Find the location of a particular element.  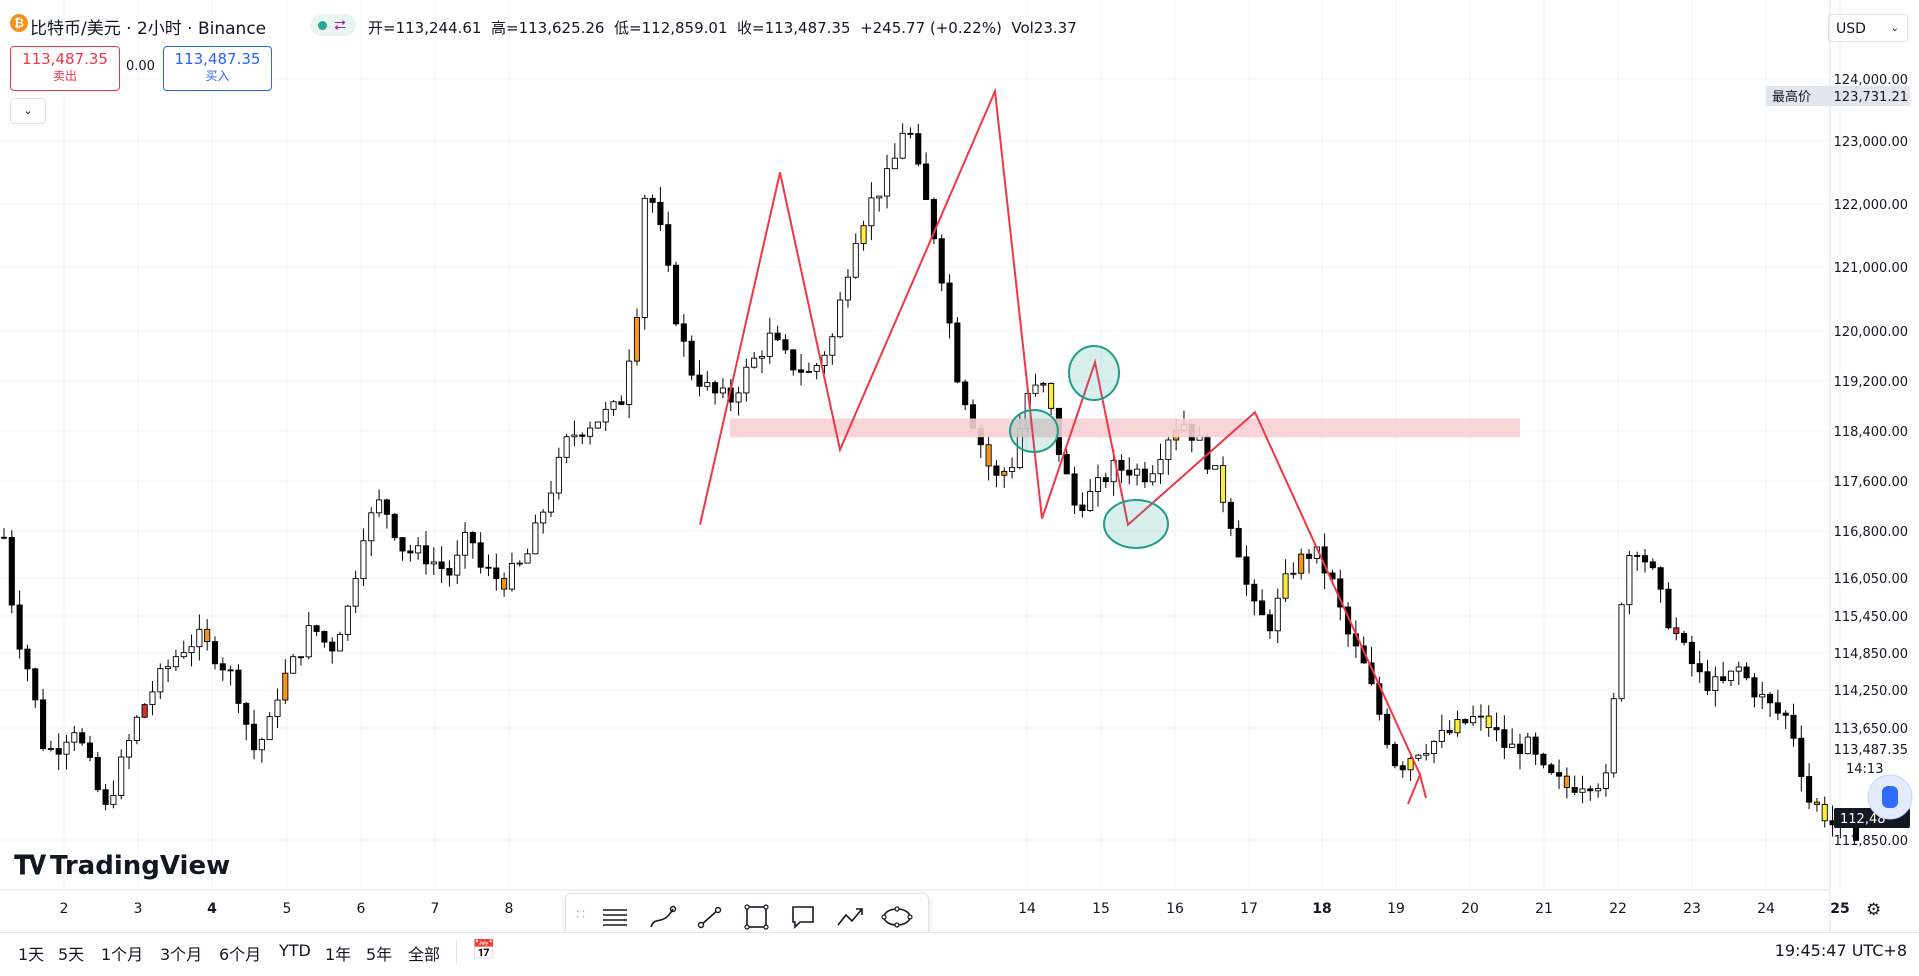

horizontal-lines-icon is located at coordinates (615, 917).